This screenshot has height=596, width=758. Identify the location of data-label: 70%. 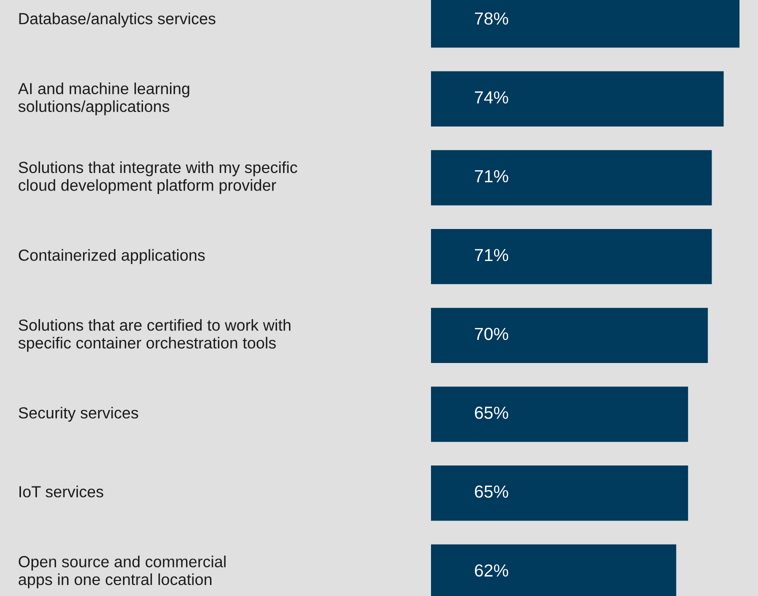
(491, 334).